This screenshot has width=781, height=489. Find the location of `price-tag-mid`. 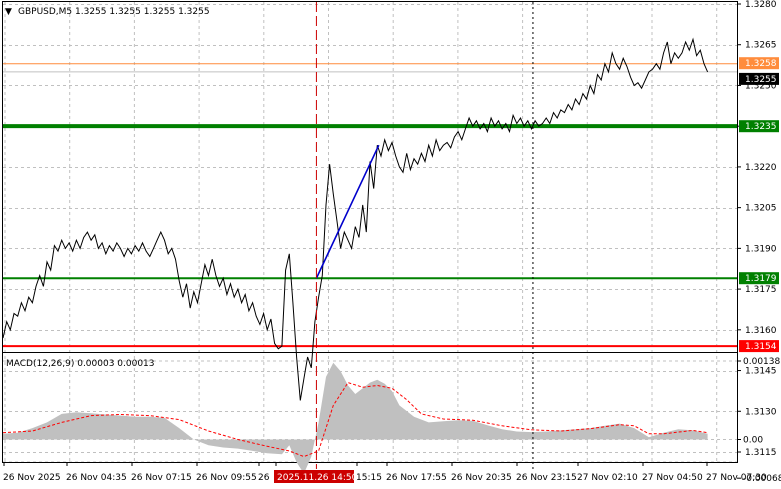

price-tag-mid is located at coordinates (759, 278).